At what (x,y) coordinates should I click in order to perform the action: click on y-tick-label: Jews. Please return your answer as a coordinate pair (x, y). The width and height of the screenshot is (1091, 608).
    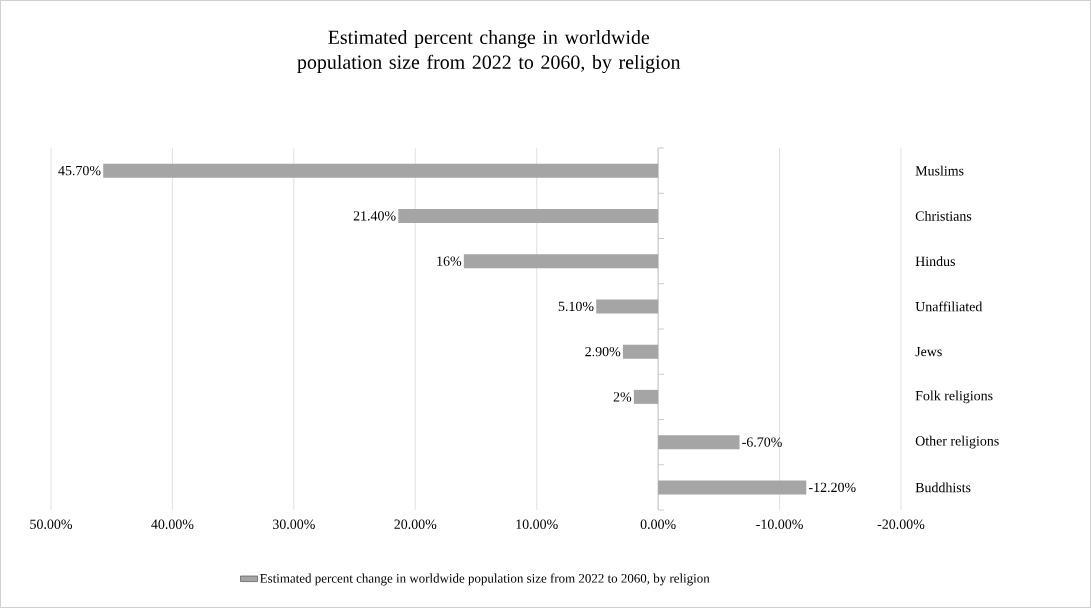
    Looking at the image, I should click on (928, 351).